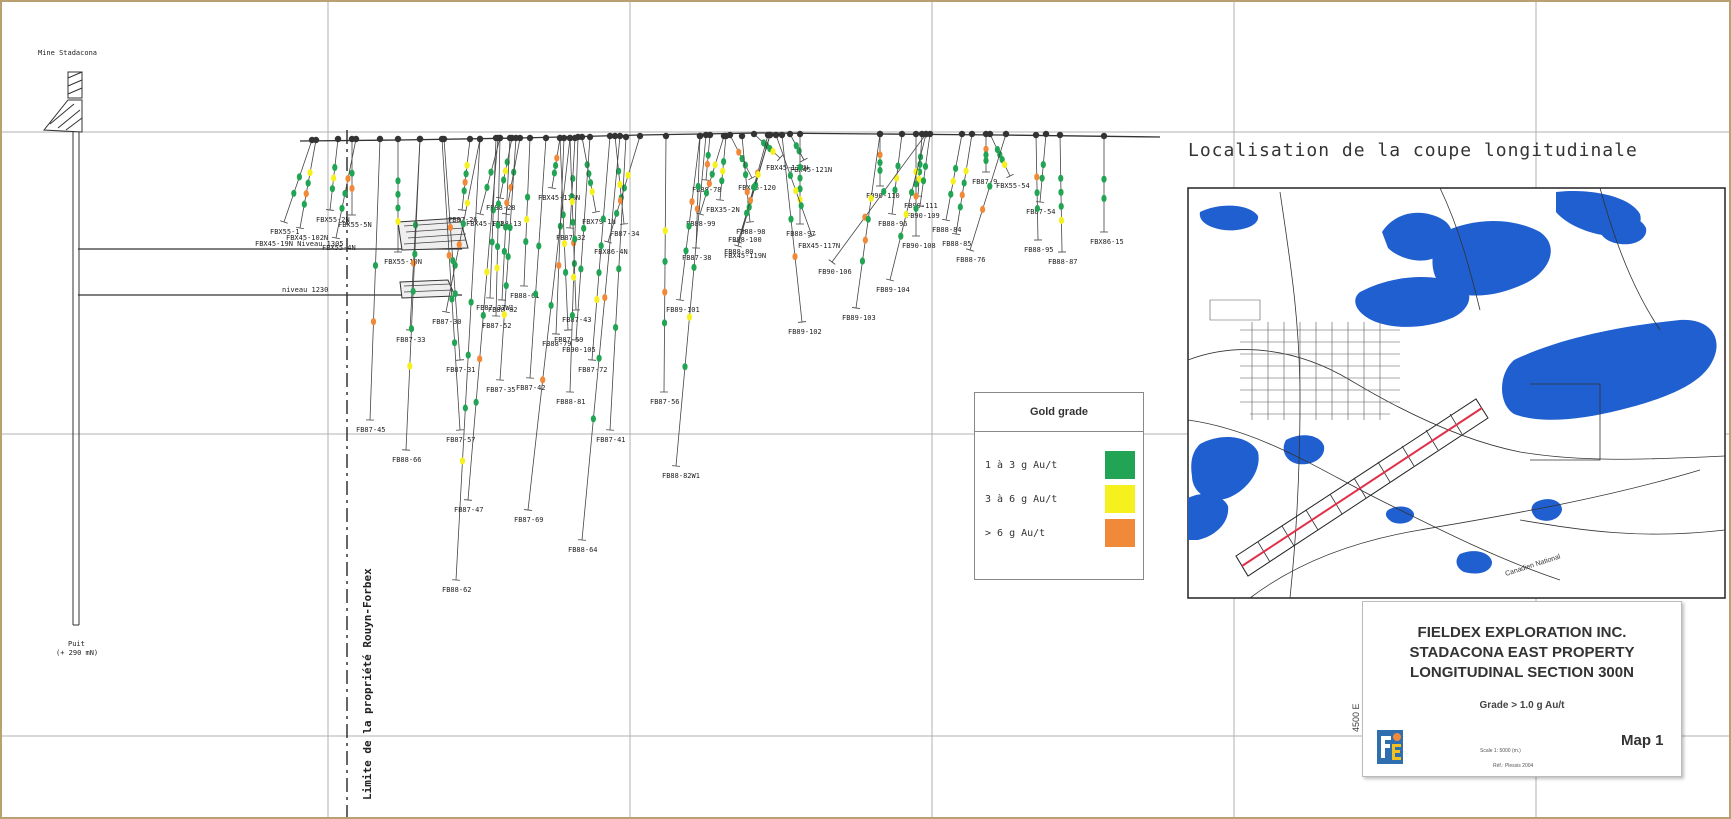 The image size is (1731, 819). What do you see at coordinates (1362, 487) in the screenshot?
I see `section-corridor` at bounding box center [1362, 487].